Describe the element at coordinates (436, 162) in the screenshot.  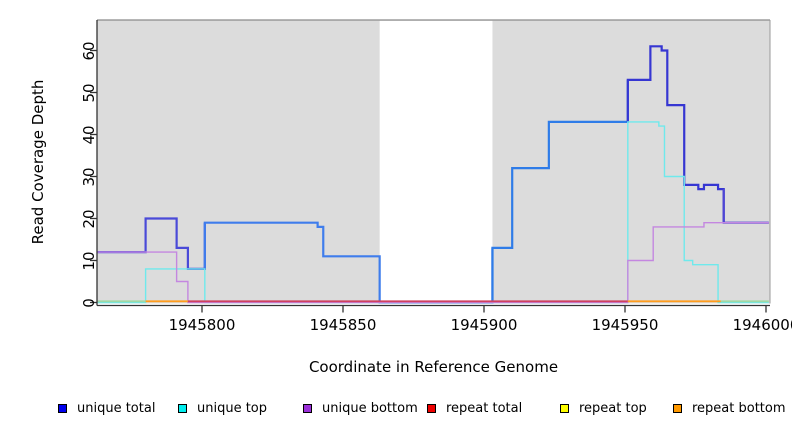
I see `masked-region` at that location.